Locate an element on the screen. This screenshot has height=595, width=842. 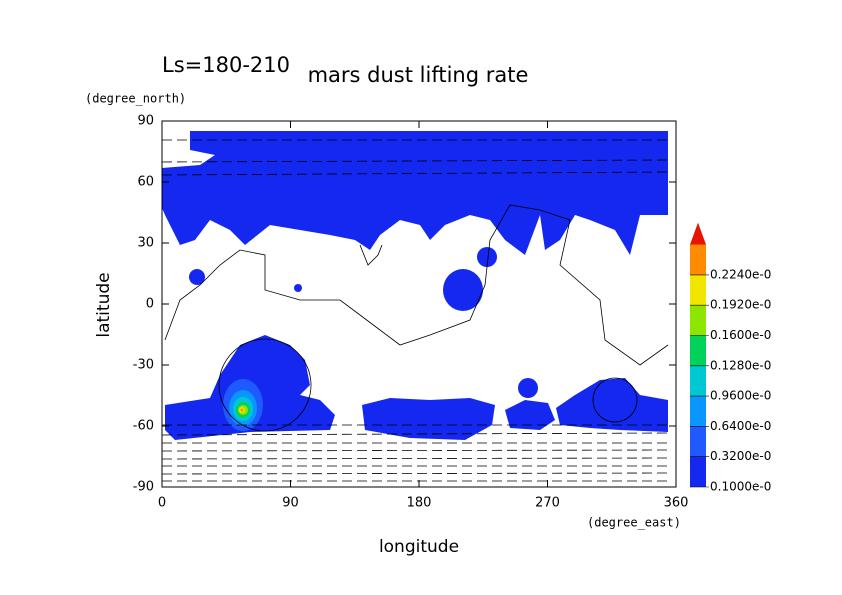
colorbar-label: 0.3200e-0 is located at coordinates (740, 456).